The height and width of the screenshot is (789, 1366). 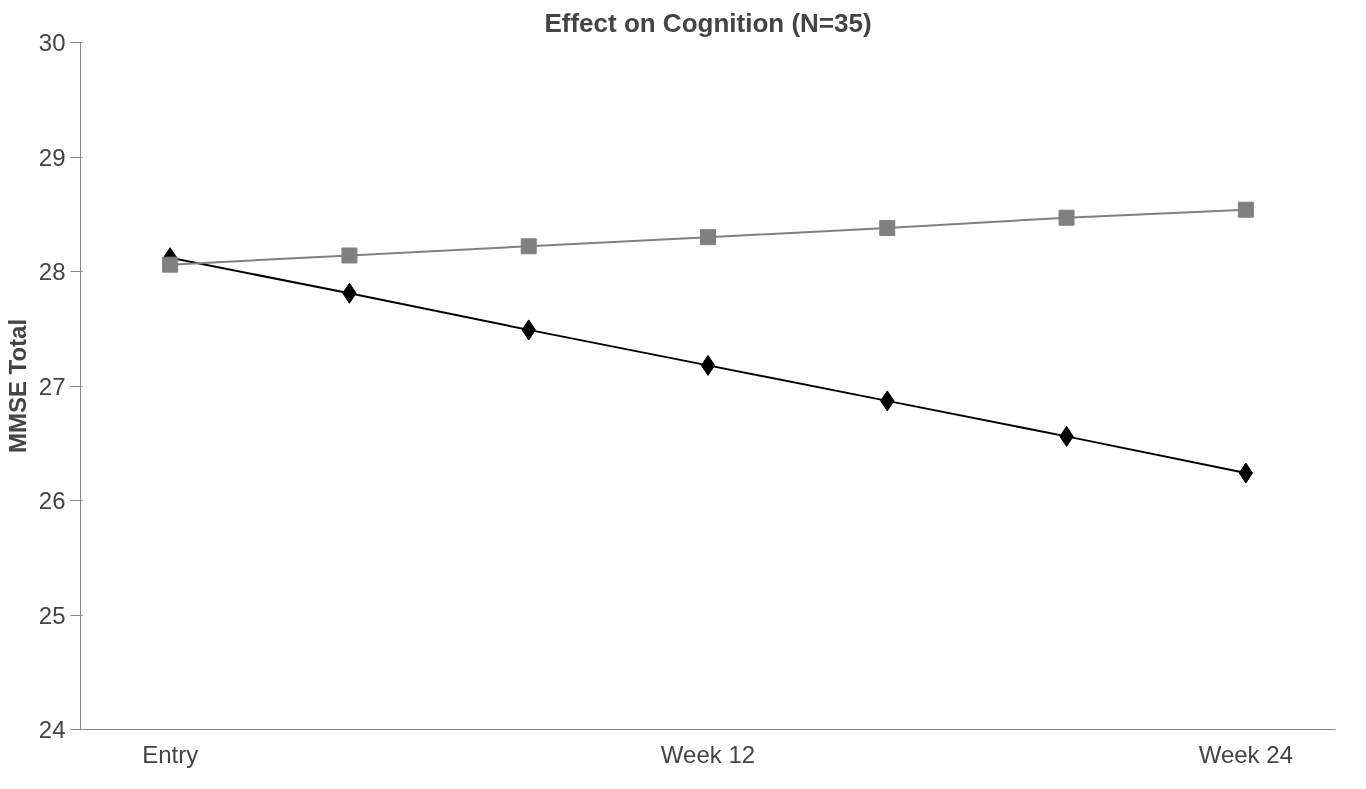 What do you see at coordinates (708, 22) in the screenshot?
I see `chart-title: Effect on Cognition (N=35)` at bounding box center [708, 22].